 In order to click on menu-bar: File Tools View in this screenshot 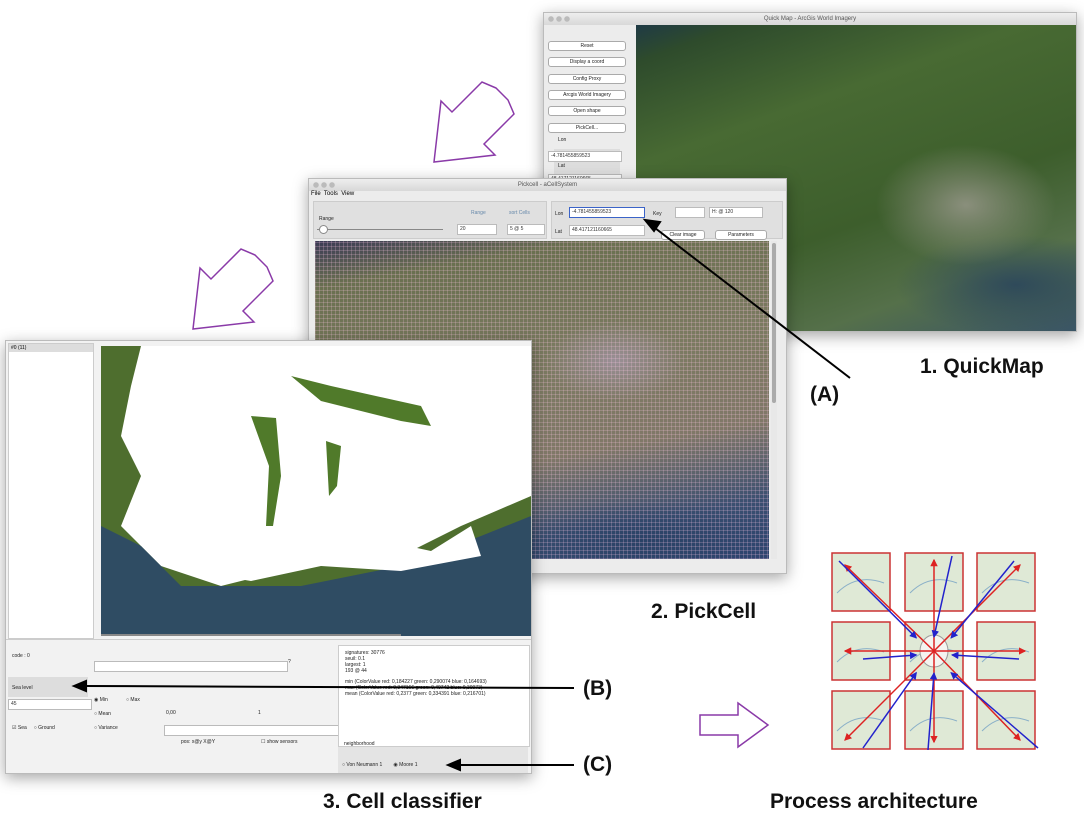, I will do `click(332, 194)`.